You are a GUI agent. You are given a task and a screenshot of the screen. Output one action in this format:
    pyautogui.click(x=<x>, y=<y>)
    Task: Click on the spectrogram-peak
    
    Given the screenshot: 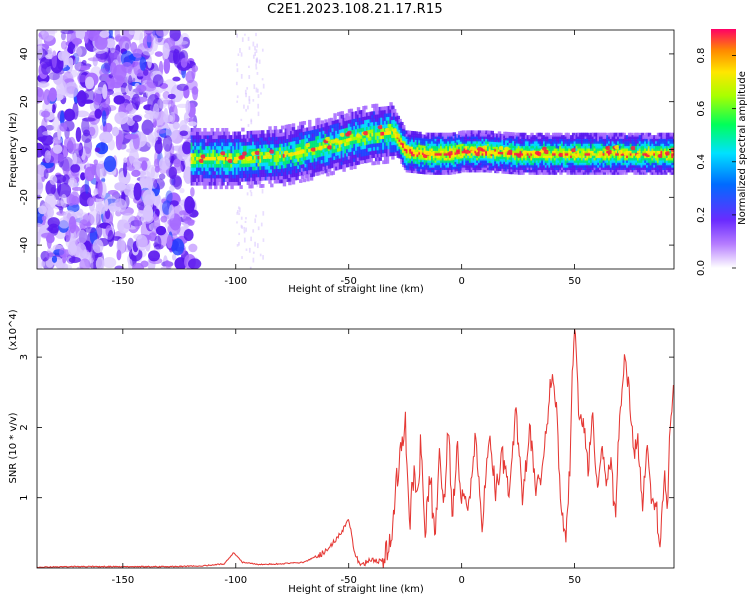 What is the action you would take?
    pyautogui.click(x=329, y=147)
    